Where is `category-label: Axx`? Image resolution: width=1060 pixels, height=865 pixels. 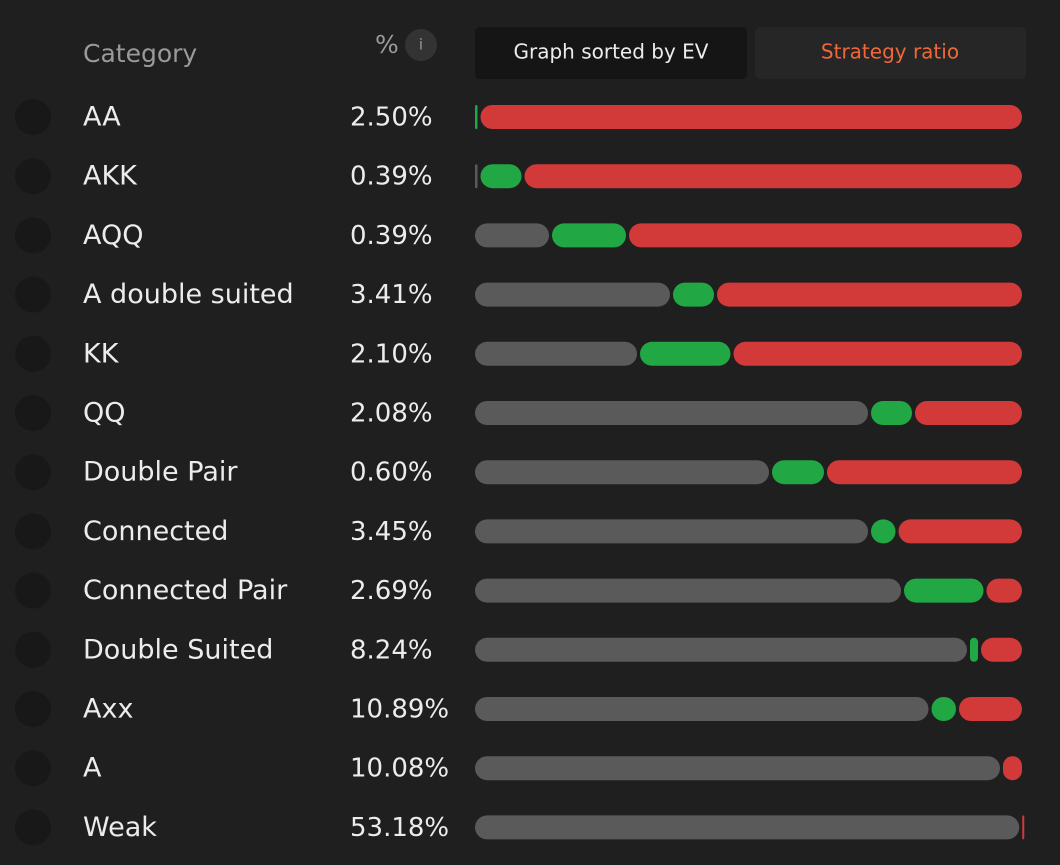
category-label: Axx is located at coordinates (108, 709).